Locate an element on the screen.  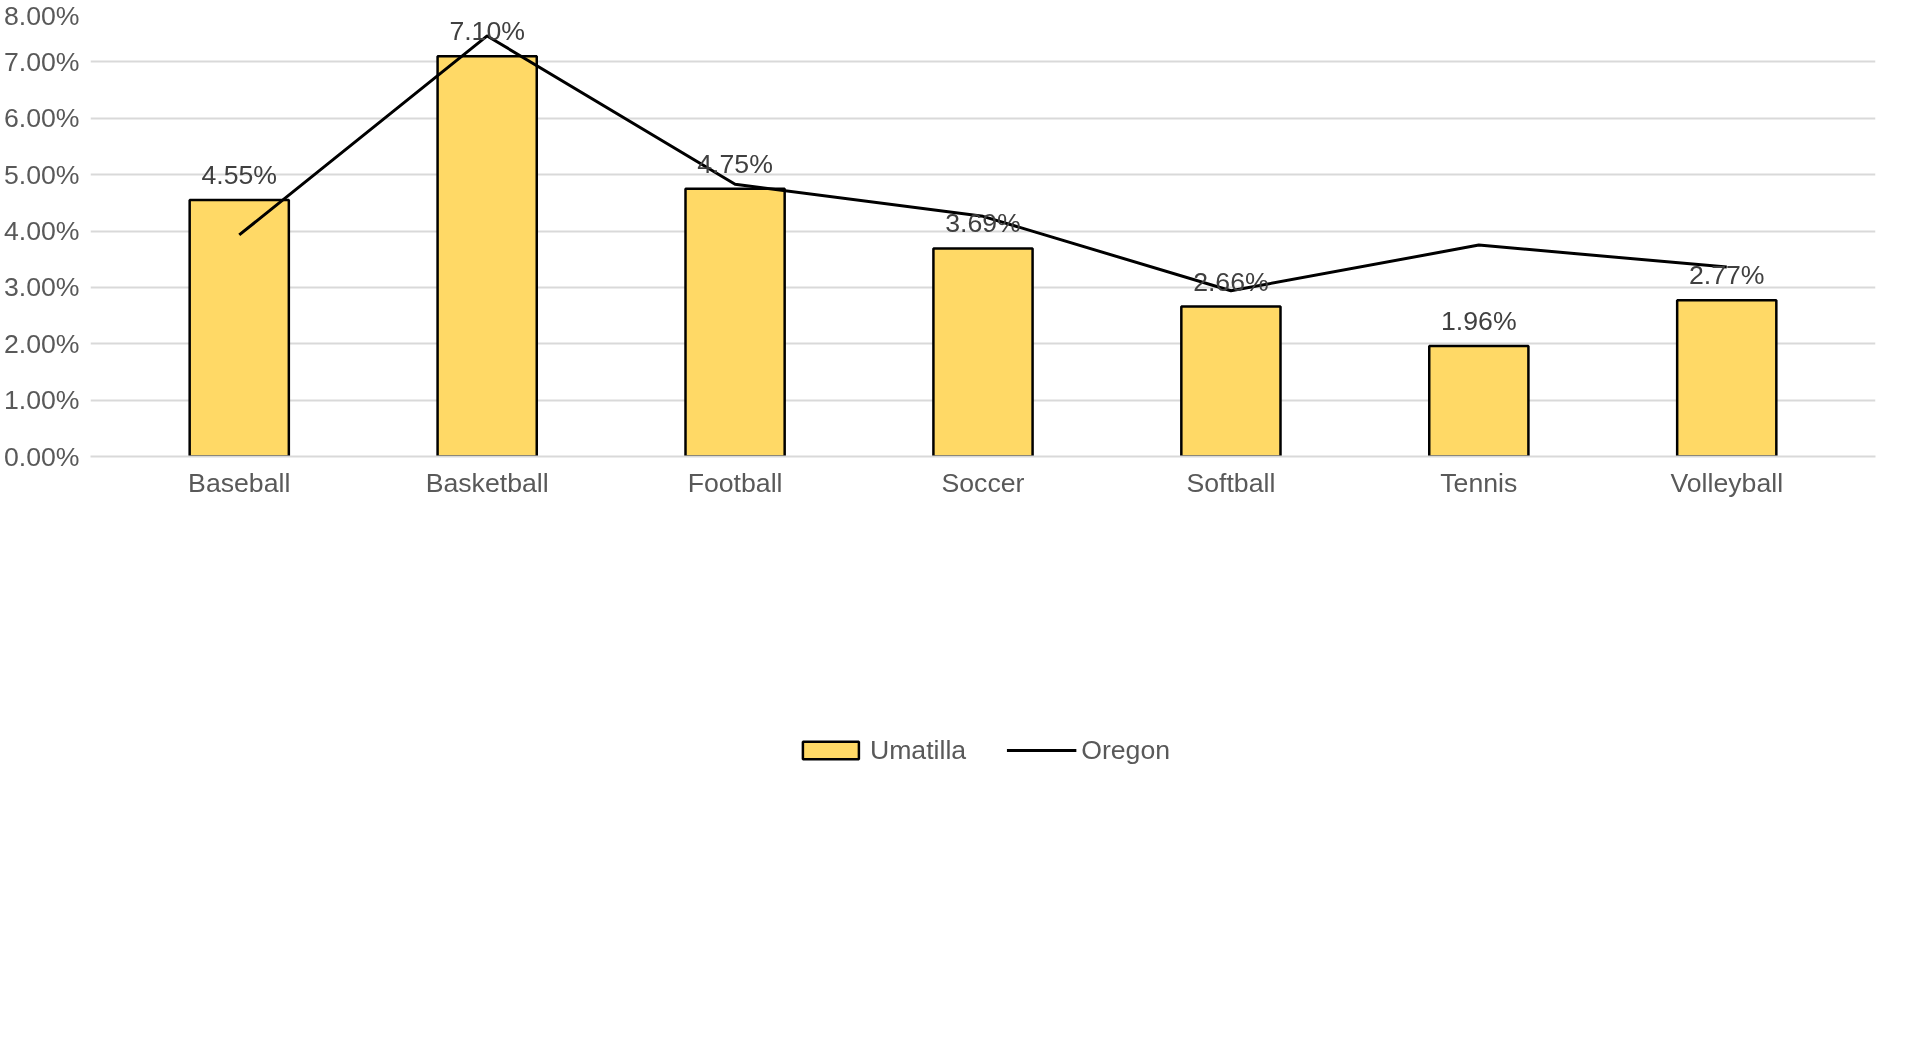
y-tick-label: 4.00% is located at coordinates (41, 231).